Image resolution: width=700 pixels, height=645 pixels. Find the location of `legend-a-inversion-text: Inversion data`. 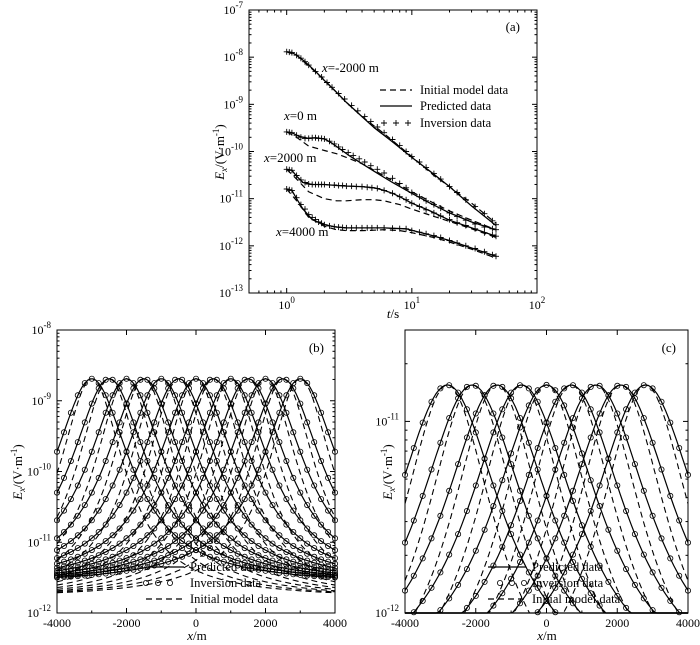

legend-a-inversion-text: Inversion data is located at coordinates (456, 123).